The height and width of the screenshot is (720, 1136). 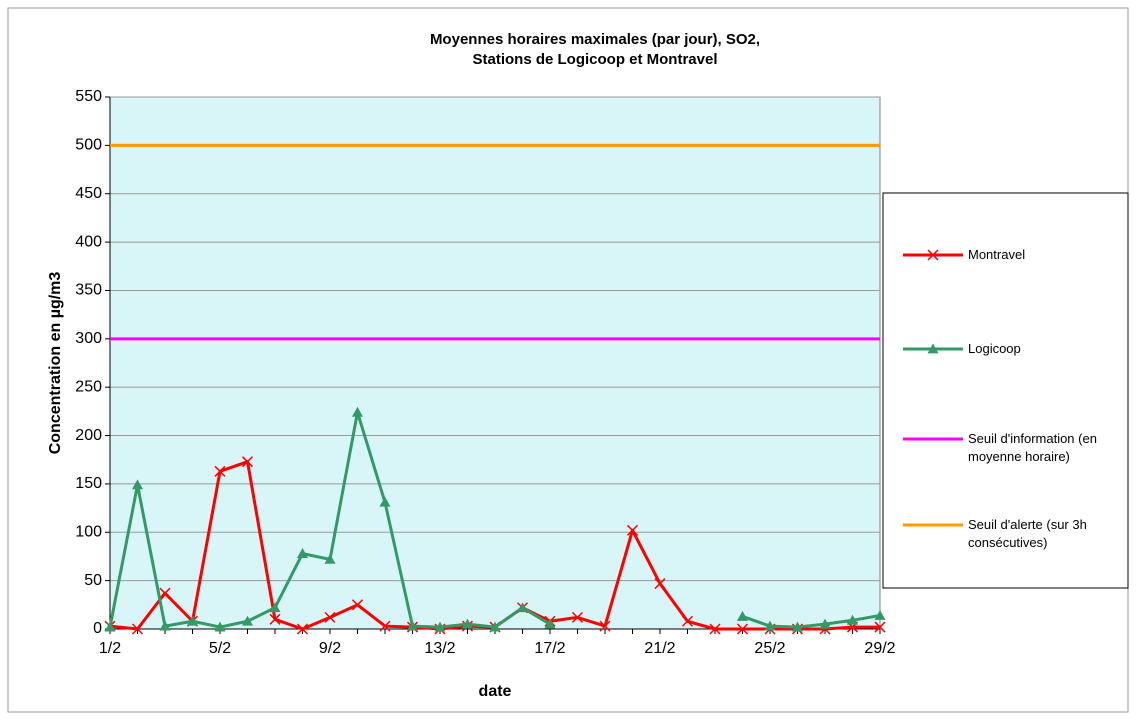 What do you see at coordinates (495, 691) in the screenshot?
I see `x-axis-title: date` at bounding box center [495, 691].